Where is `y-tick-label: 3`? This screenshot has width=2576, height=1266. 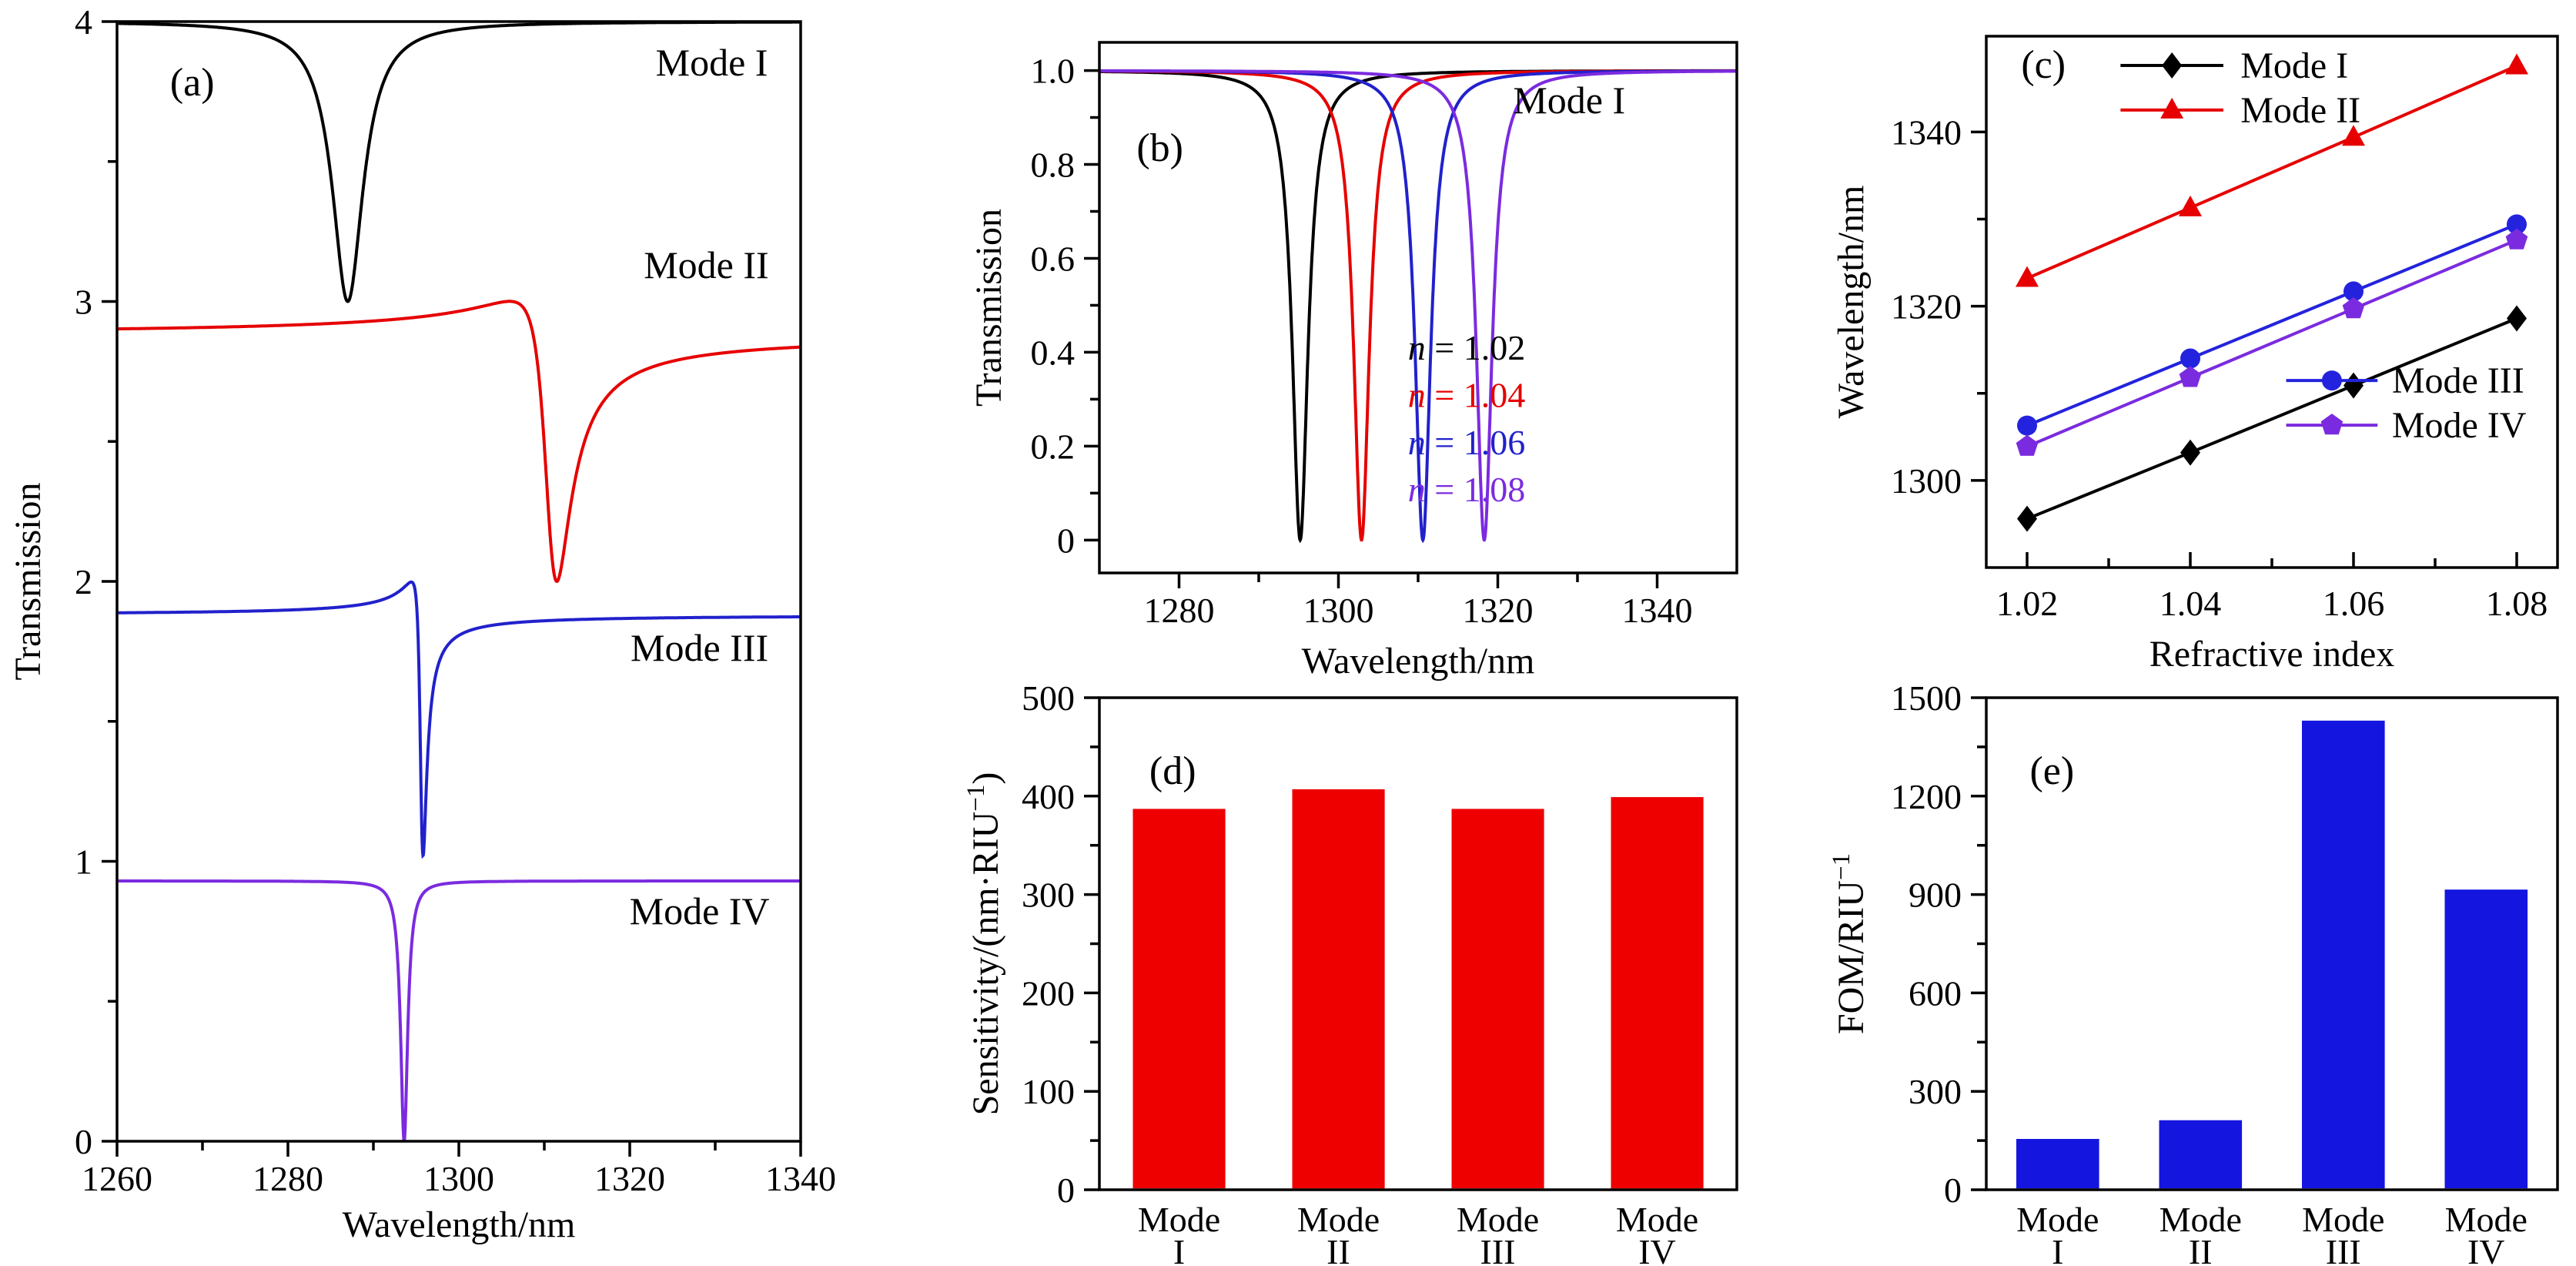
y-tick-label: 3 is located at coordinates (84, 302).